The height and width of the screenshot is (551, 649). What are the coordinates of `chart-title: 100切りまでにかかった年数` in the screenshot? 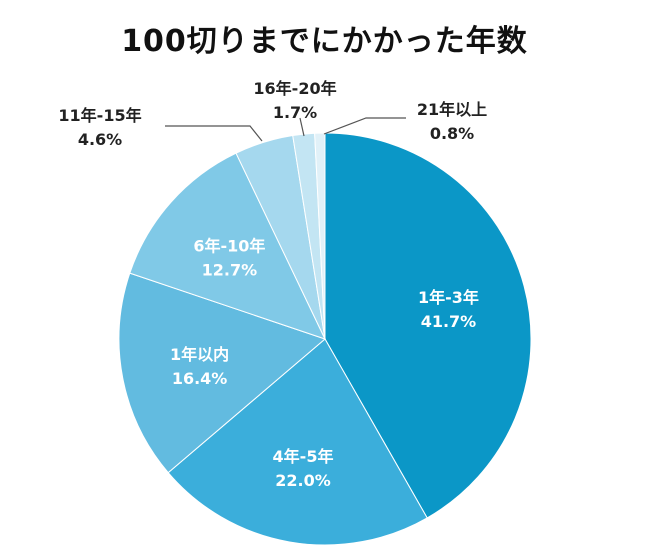 It's located at (324, 41).